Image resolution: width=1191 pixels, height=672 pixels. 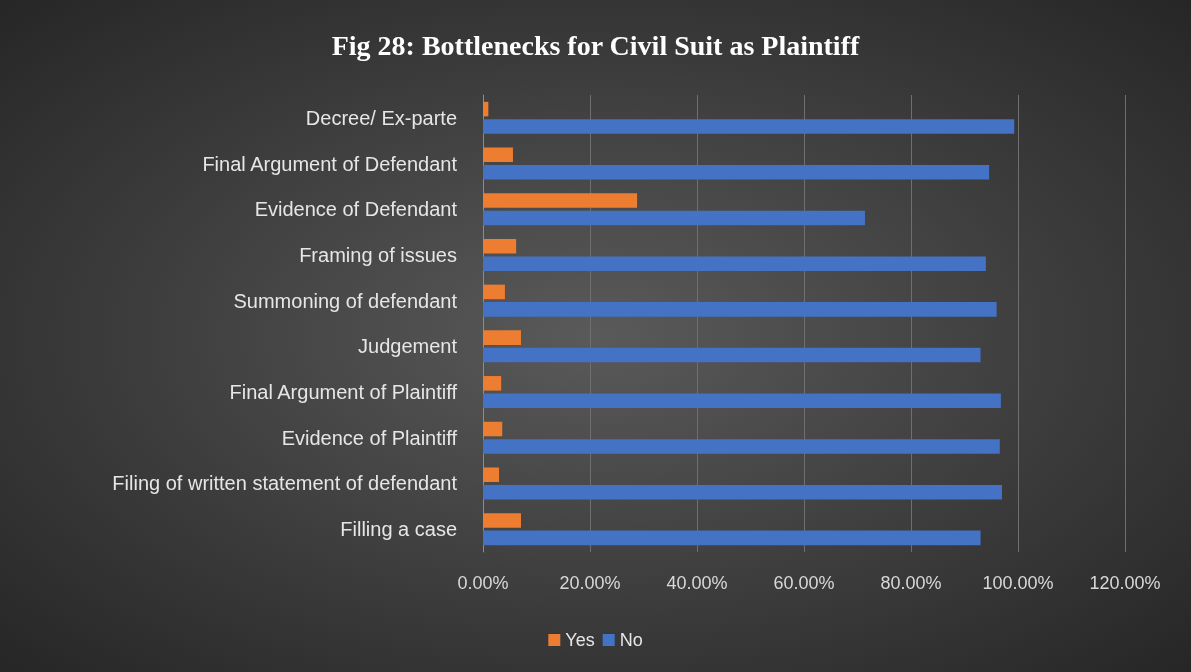 I want to click on x-tick-label: 120.00%, so click(x=1125, y=583).